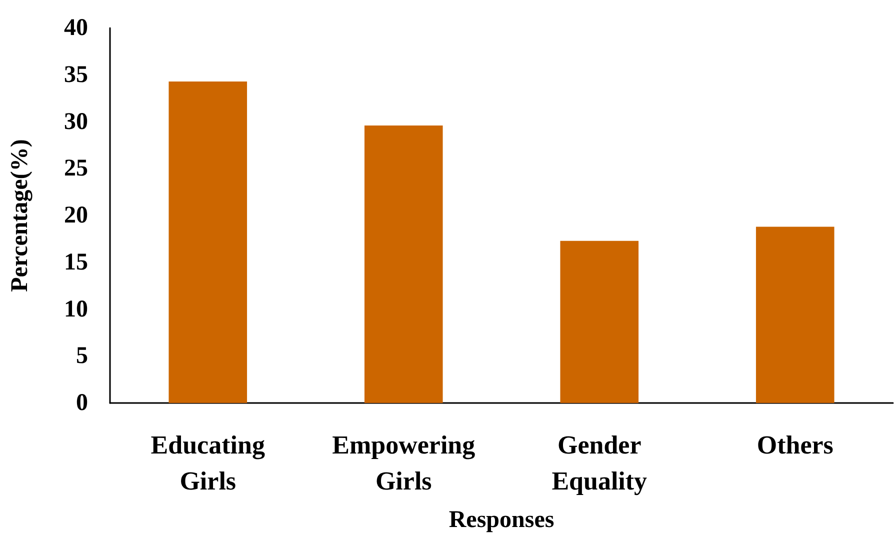 Image resolution: width=895 pixels, height=537 pixels. I want to click on y-tick-label: 40, so click(76, 28).